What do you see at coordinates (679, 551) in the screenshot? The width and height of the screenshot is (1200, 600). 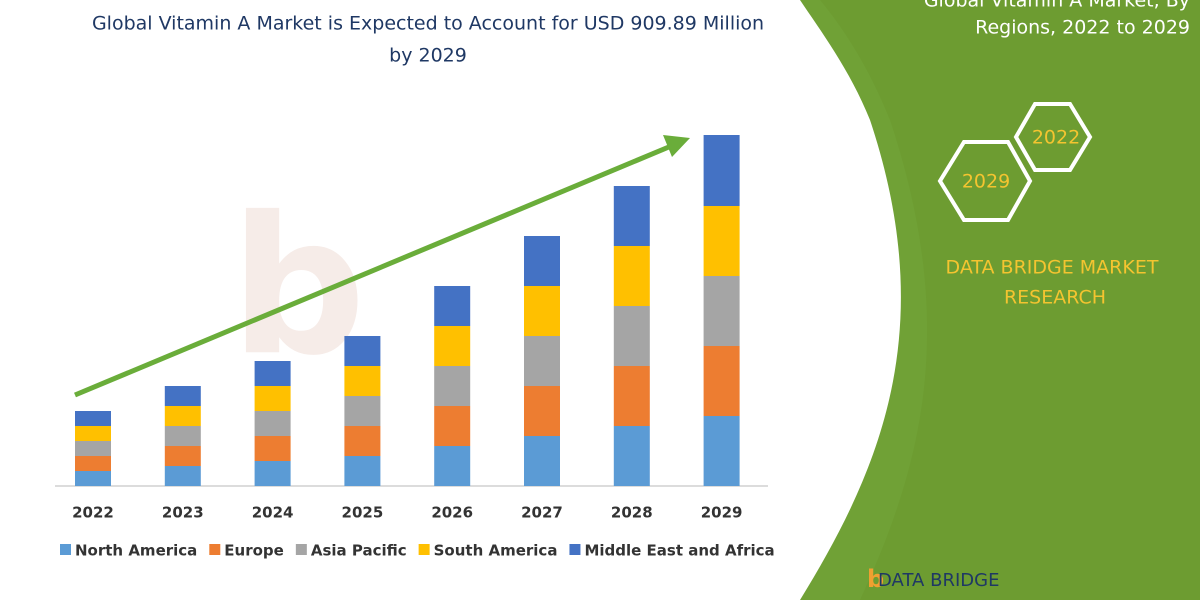 I see `legend-label: Middle East and Africa` at bounding box center [679, 551].